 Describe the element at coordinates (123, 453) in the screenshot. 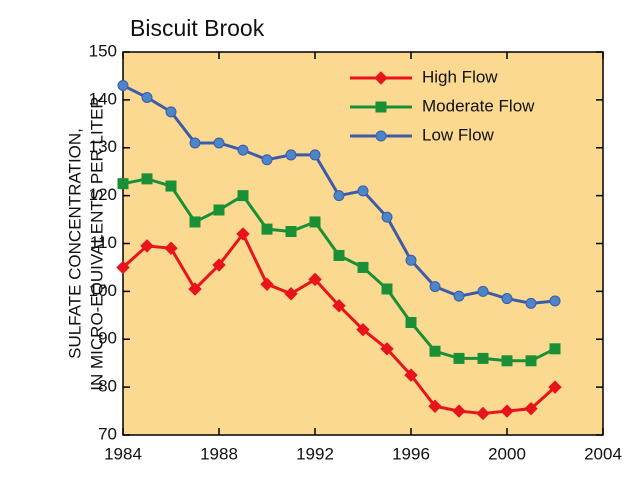

I see `x-tick-label: 1984` at that location.